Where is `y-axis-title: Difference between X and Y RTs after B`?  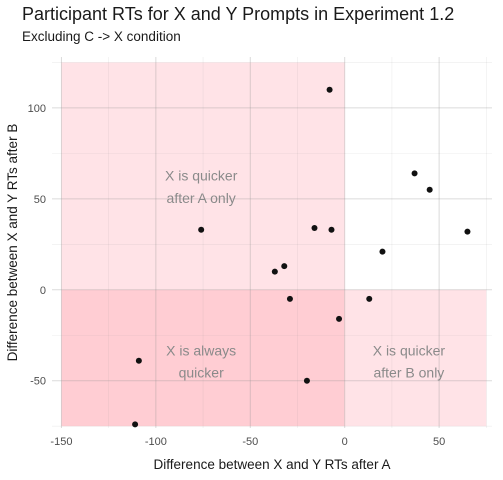 y-axis-title: Difference between X and Y RTs after B is located at coordinates (12, 243).